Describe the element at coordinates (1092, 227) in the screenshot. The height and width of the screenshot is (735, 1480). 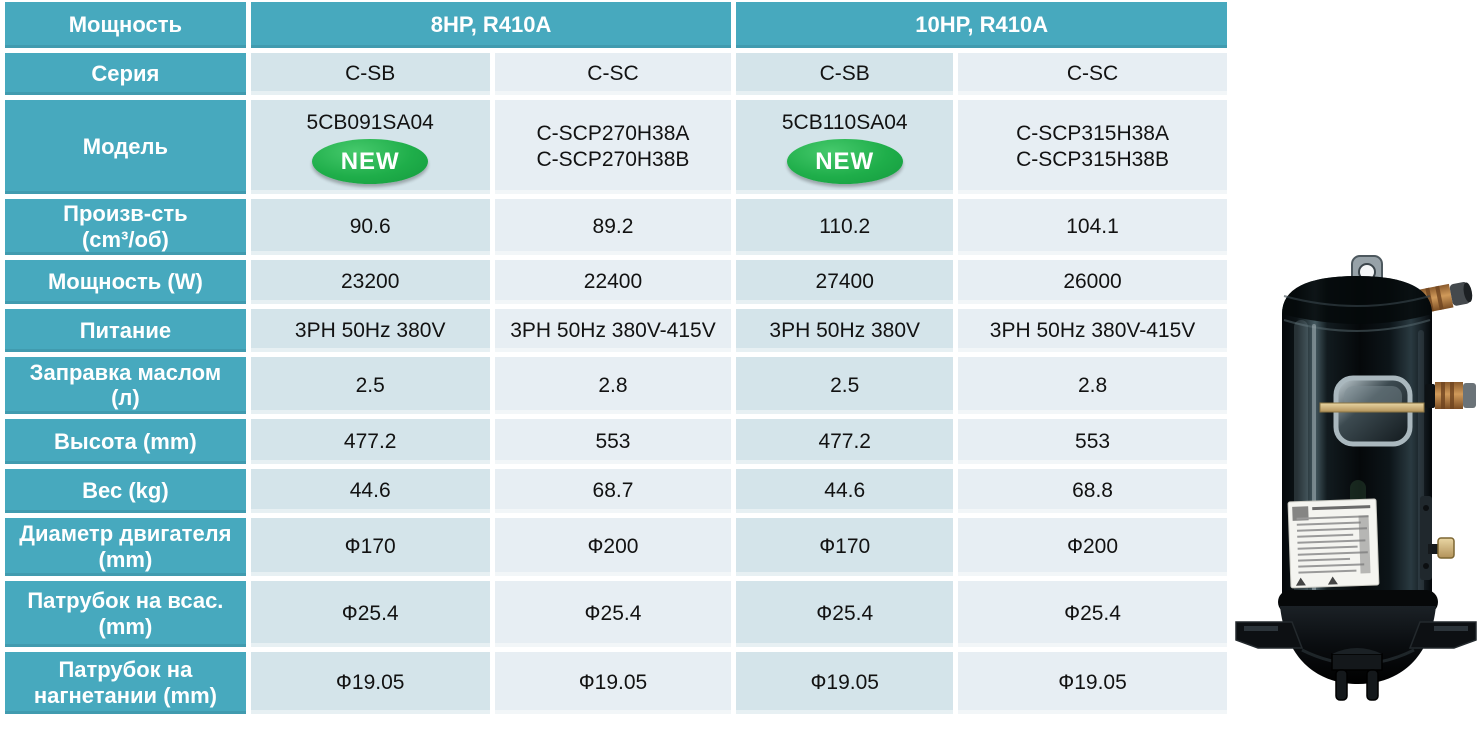
I see `value-cell: 104.1` at that location.